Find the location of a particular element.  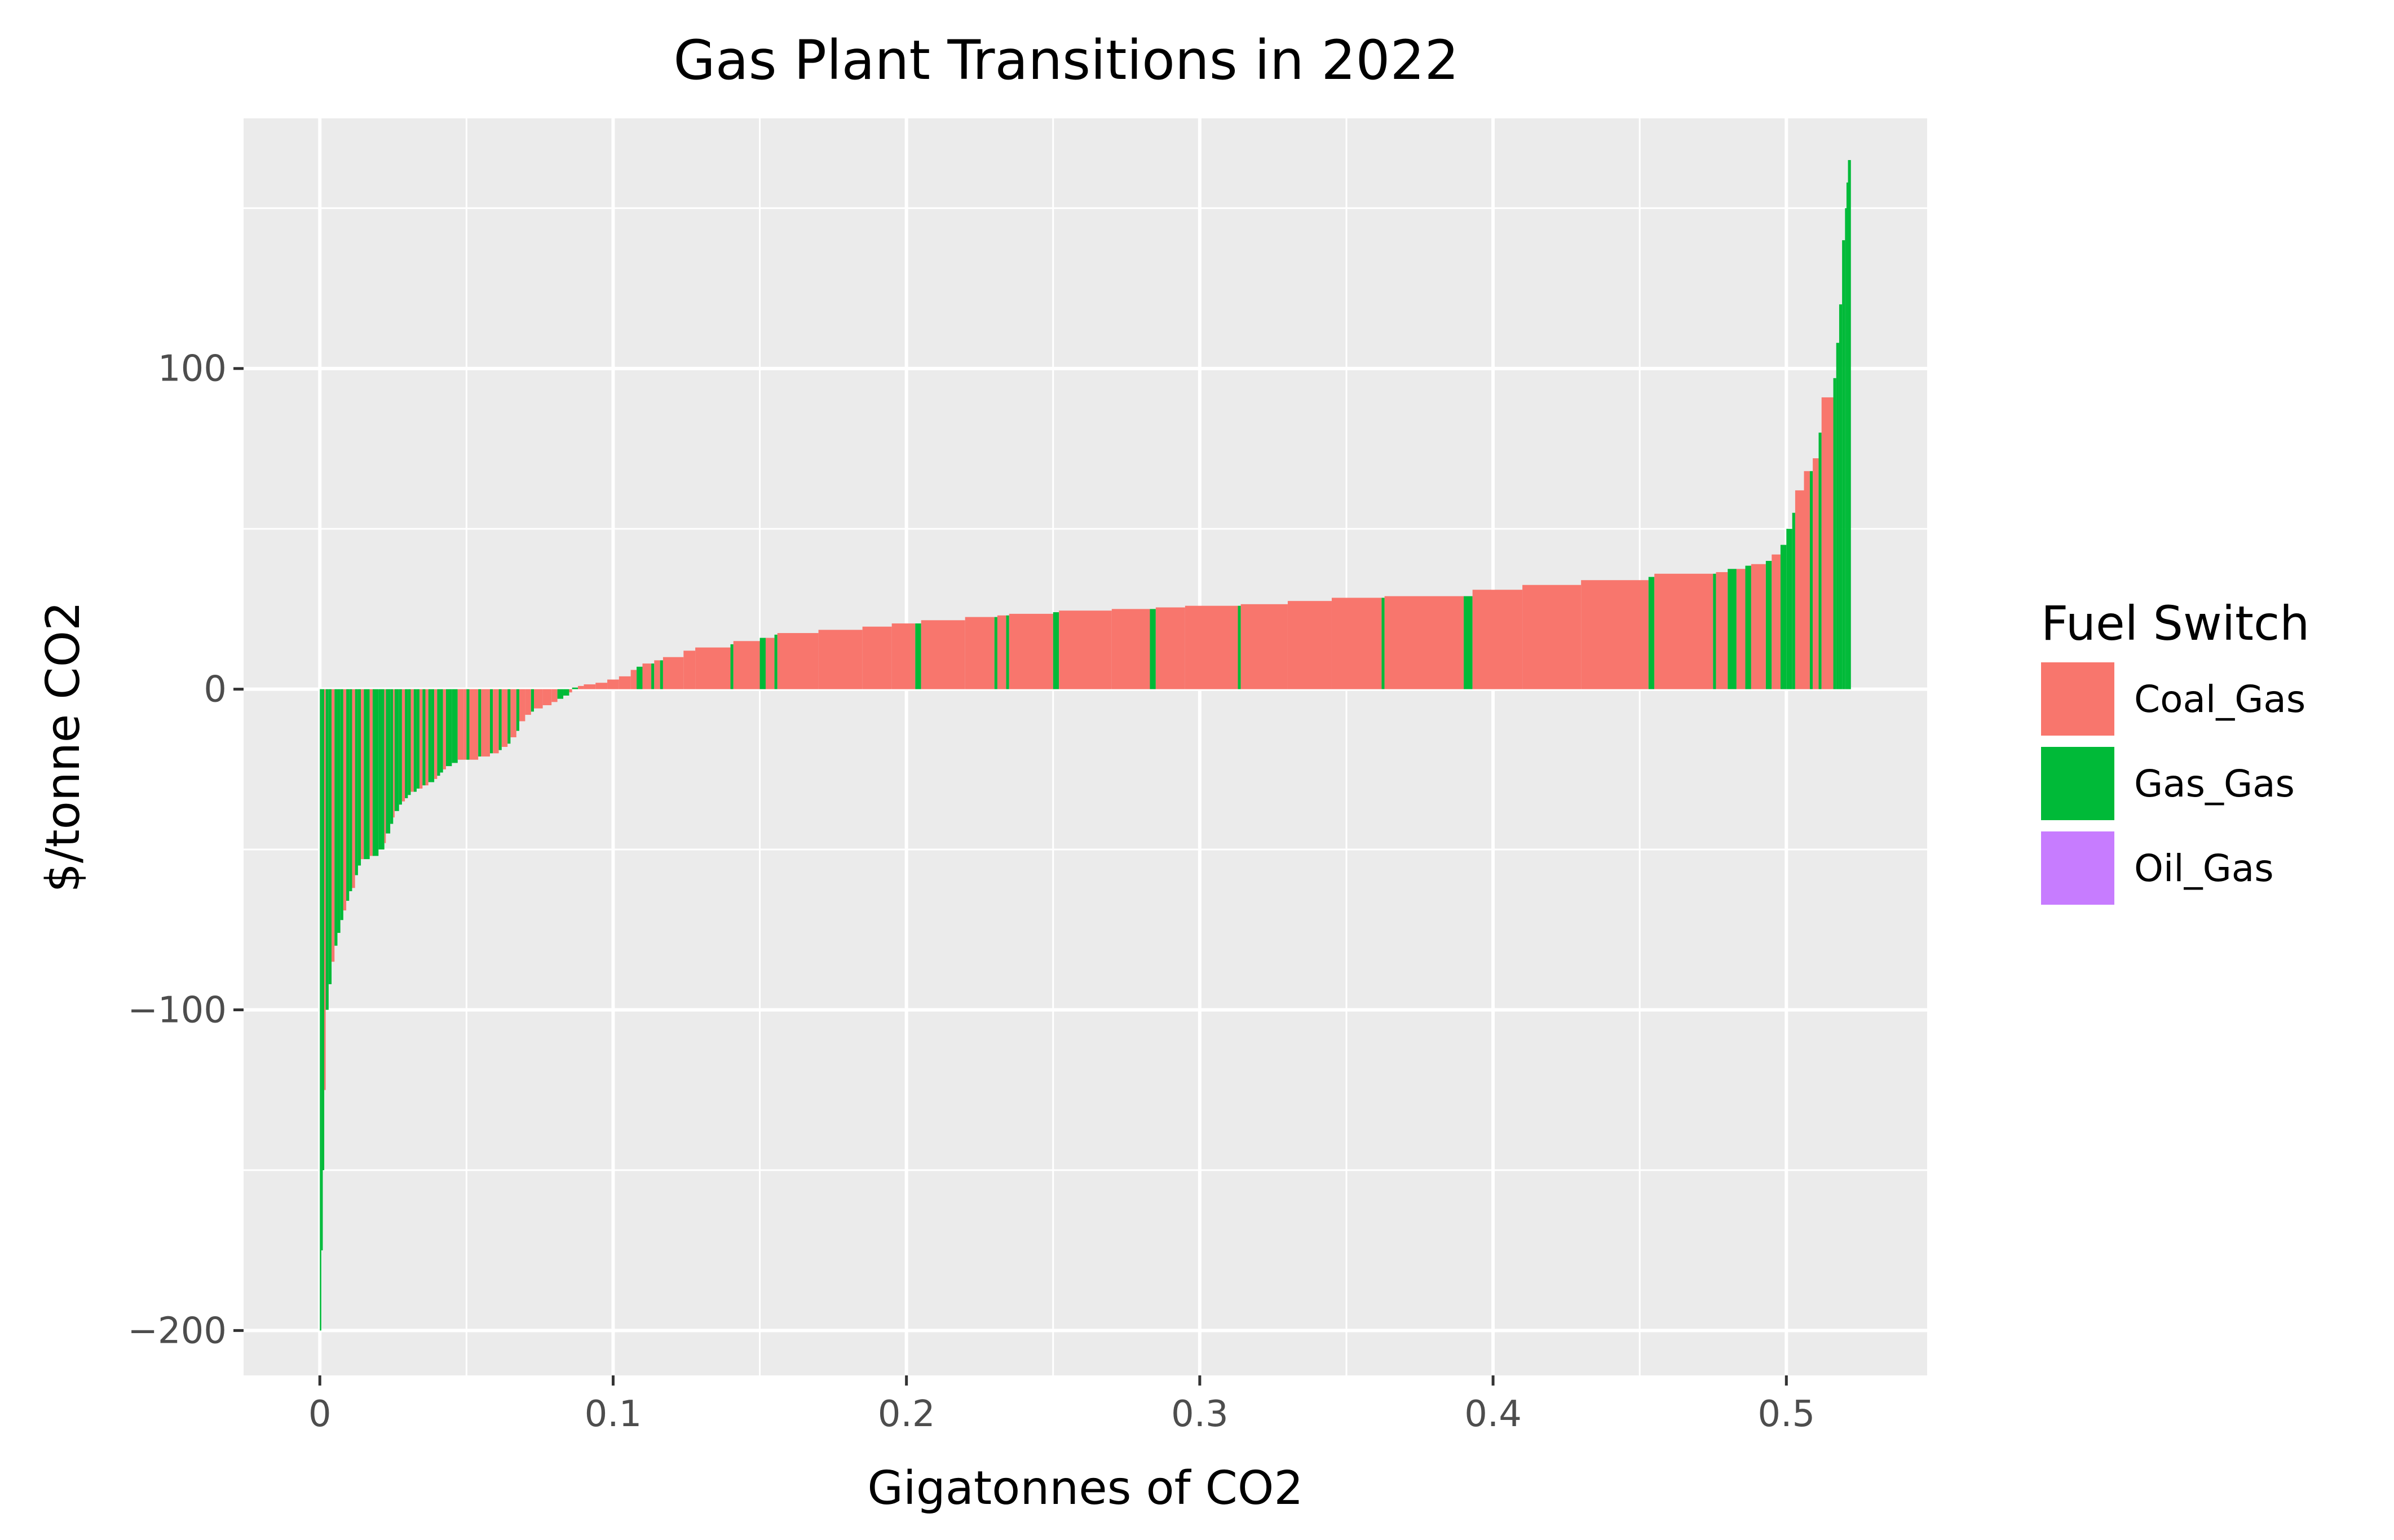

x-tick-label: 0.4 is located at coordinates (1493, 1414).